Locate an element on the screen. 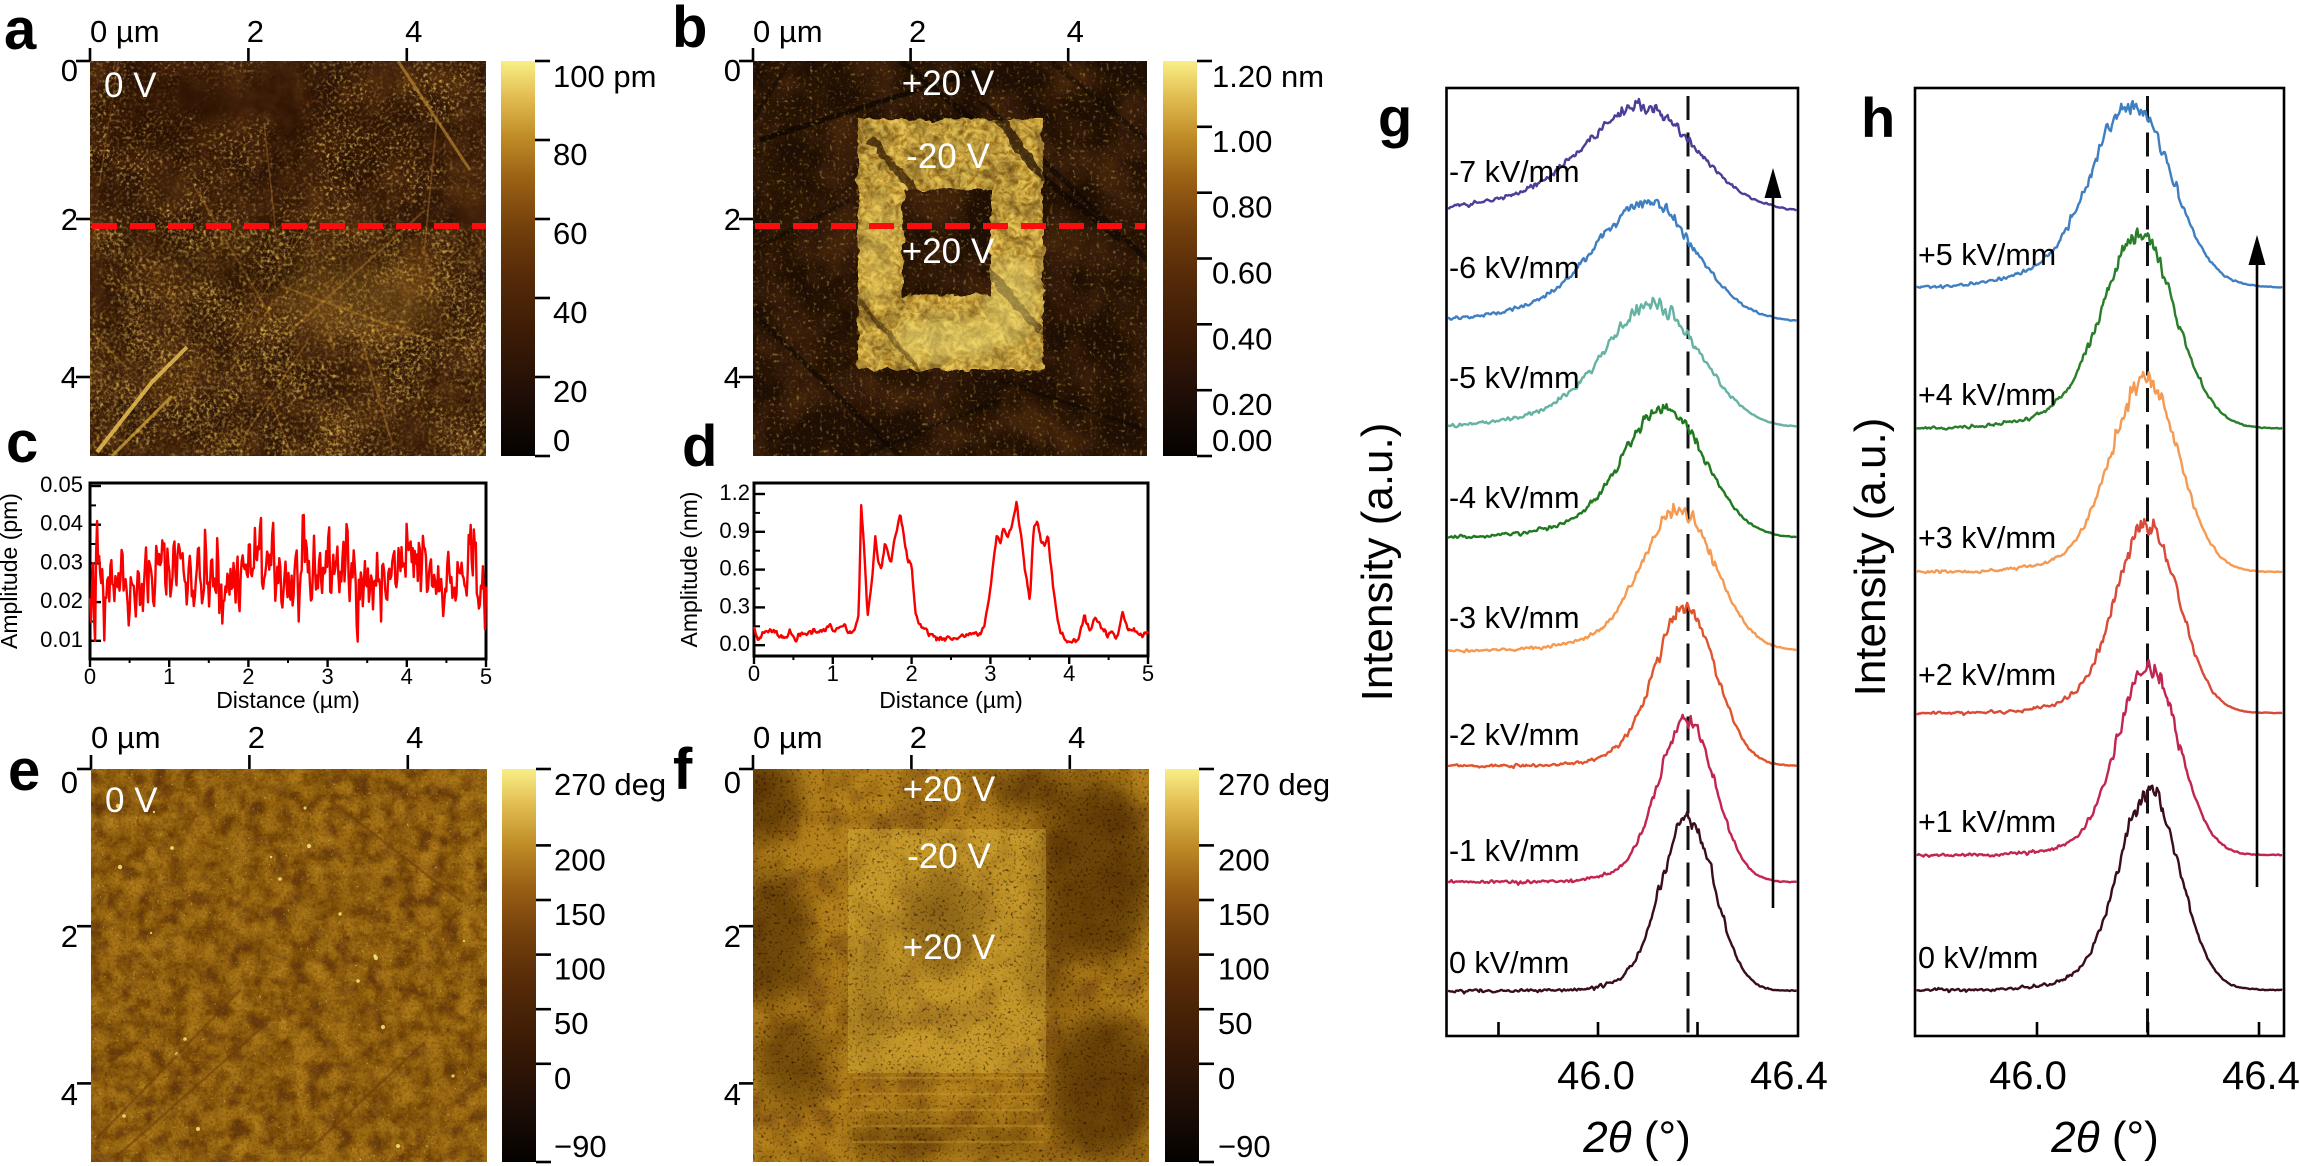  svg-text: e is located at coordinates (24, 770).